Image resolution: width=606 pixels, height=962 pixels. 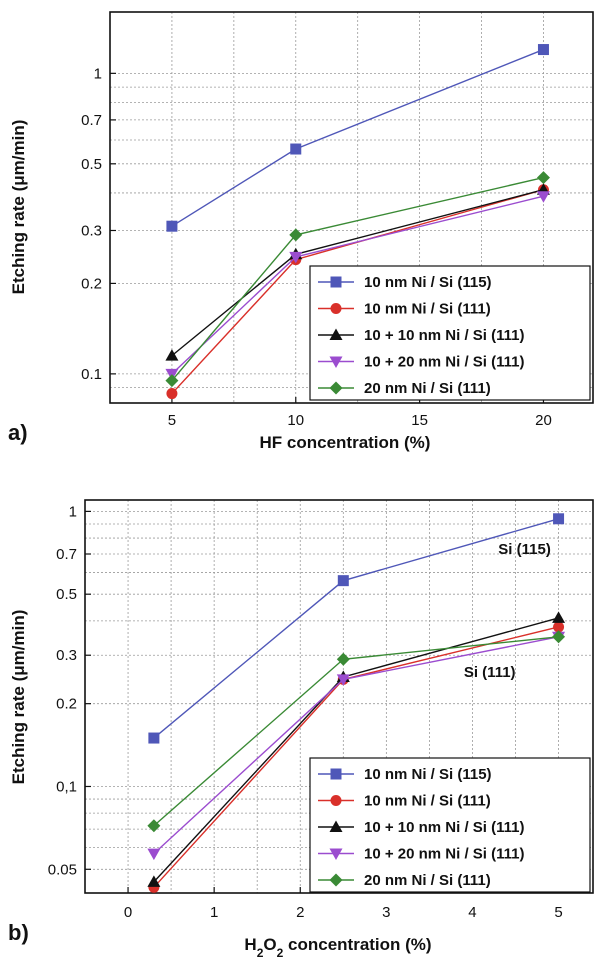 I want to click on x-axis-title: H2O2 concentration (%), so click(x=337, y=947).